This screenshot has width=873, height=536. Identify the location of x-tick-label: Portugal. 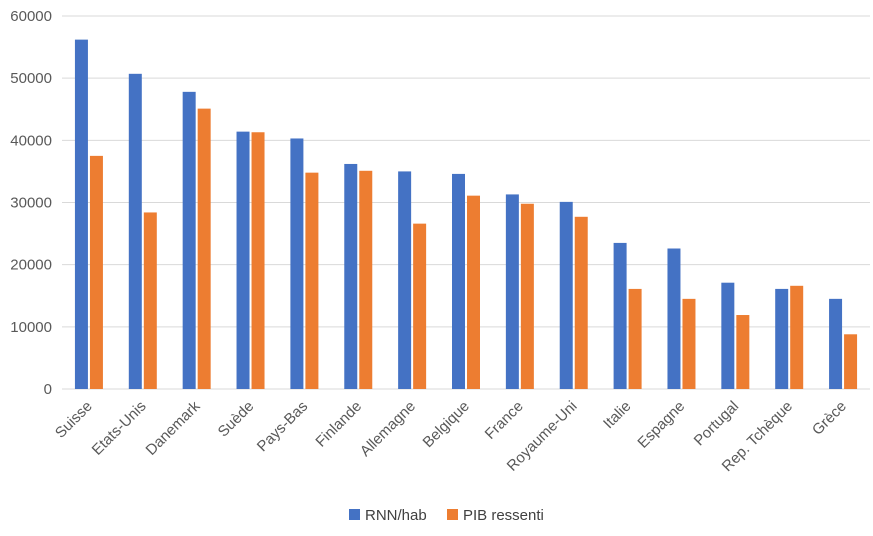
(717, 424).